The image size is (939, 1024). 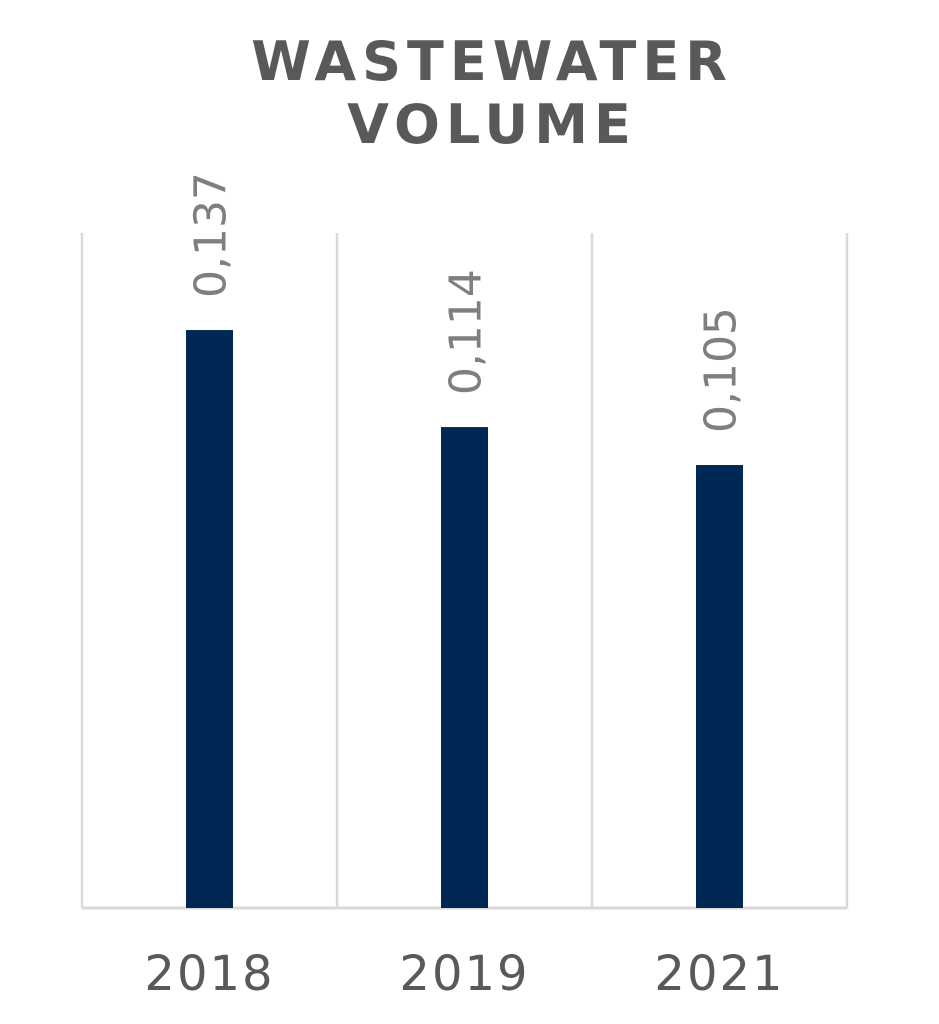 I want to click on bar-2019, so click(x=464, y=667).